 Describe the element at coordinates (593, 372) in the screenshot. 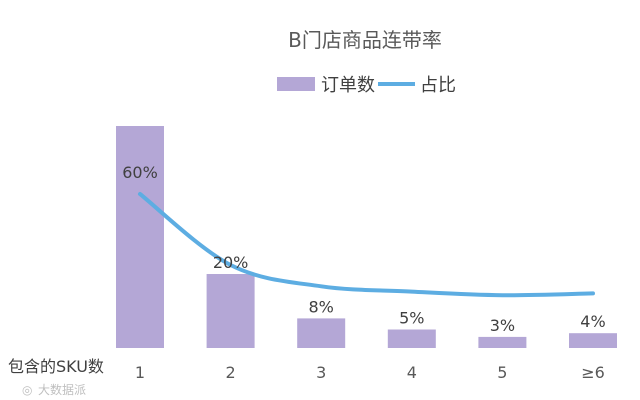

I see `x-tick-≥6: ≥6` at that location.